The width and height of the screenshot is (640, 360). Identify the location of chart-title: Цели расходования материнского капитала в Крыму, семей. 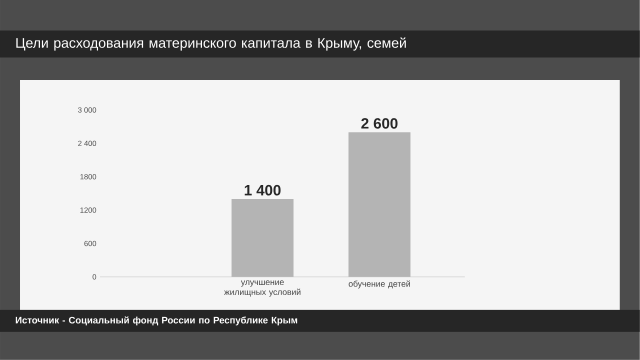
(211, 44).